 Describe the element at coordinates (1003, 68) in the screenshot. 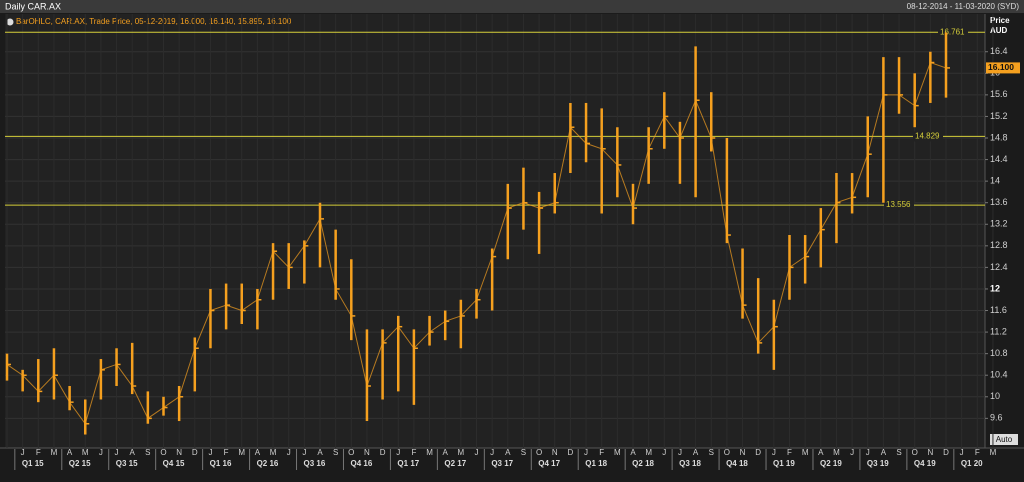

I see `last-price-box` at that location.